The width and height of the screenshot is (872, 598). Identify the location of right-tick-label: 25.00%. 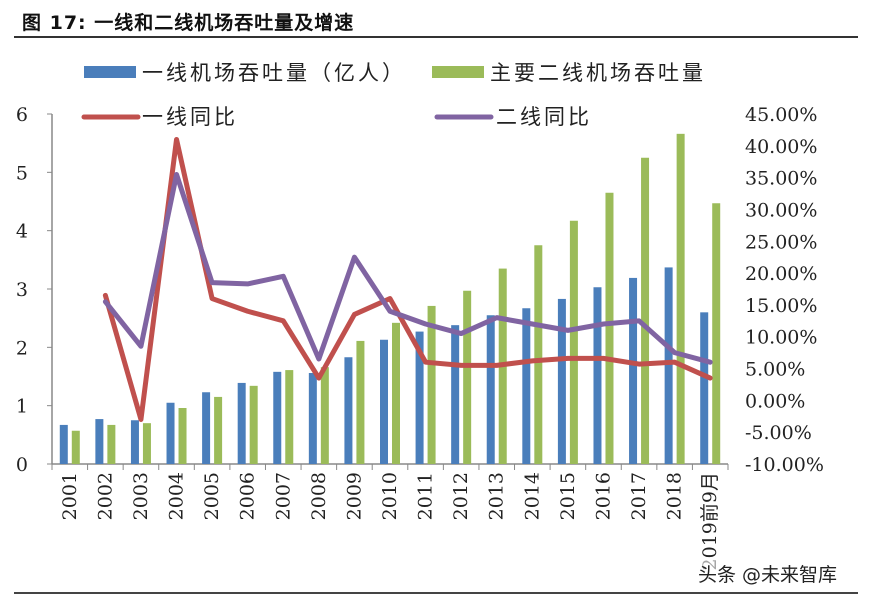
(781, 242).